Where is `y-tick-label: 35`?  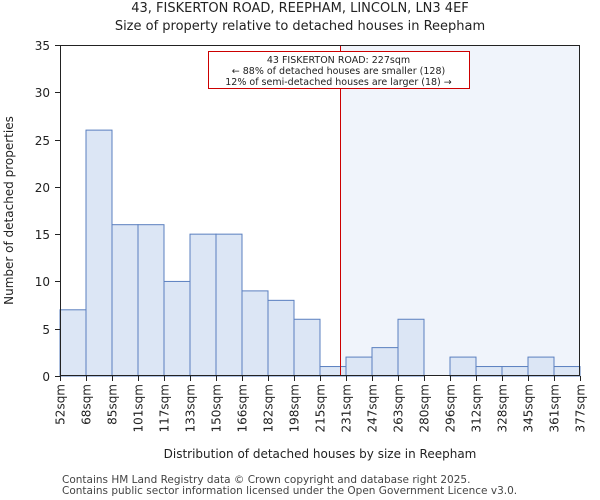
y-tick-label: 35 is located at coordinates (42, 46).